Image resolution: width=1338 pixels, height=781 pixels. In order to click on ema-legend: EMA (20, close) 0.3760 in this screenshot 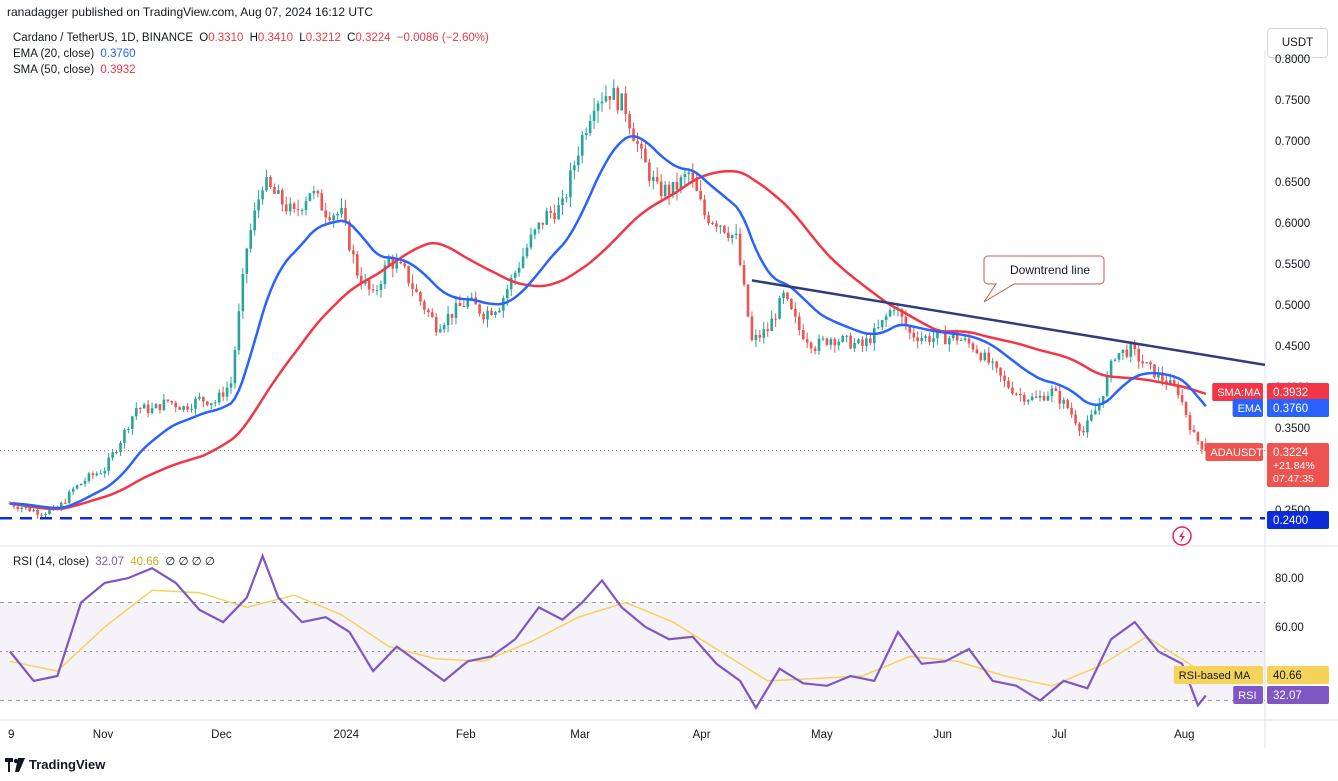, I will do `click(74, 54)`.